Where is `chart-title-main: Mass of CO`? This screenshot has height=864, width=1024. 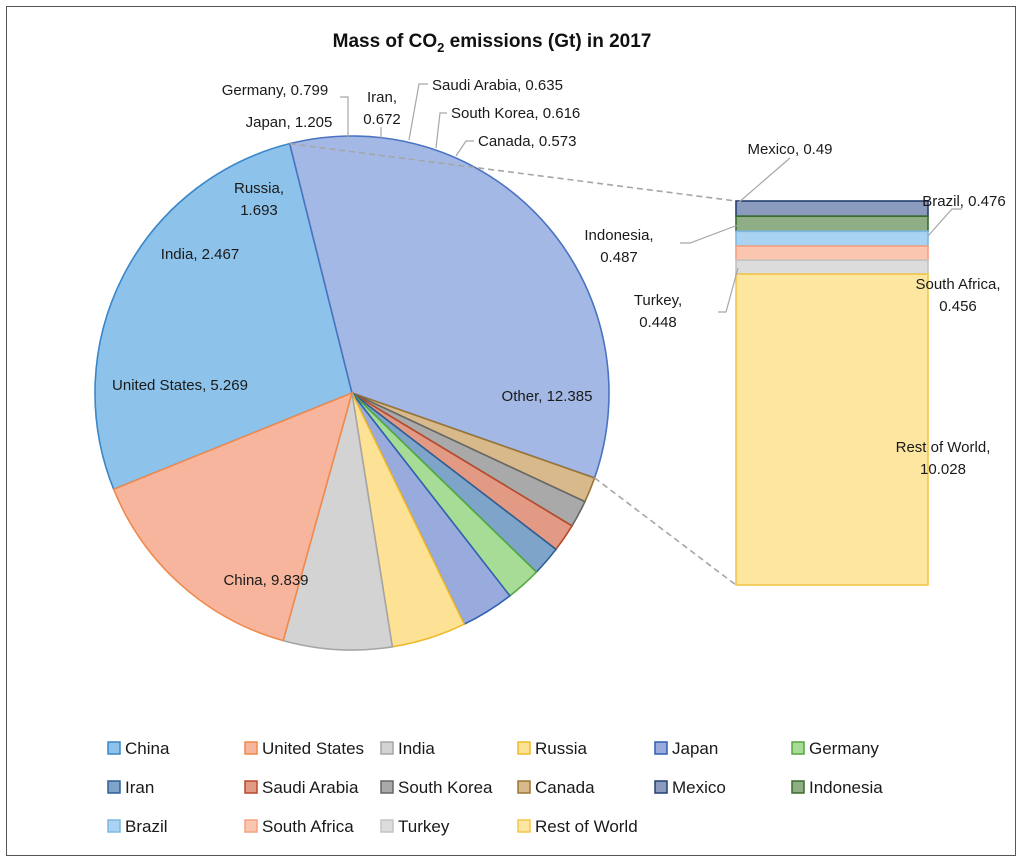
chart-title-main: Mass of CO is located at coordinates (385, 41).